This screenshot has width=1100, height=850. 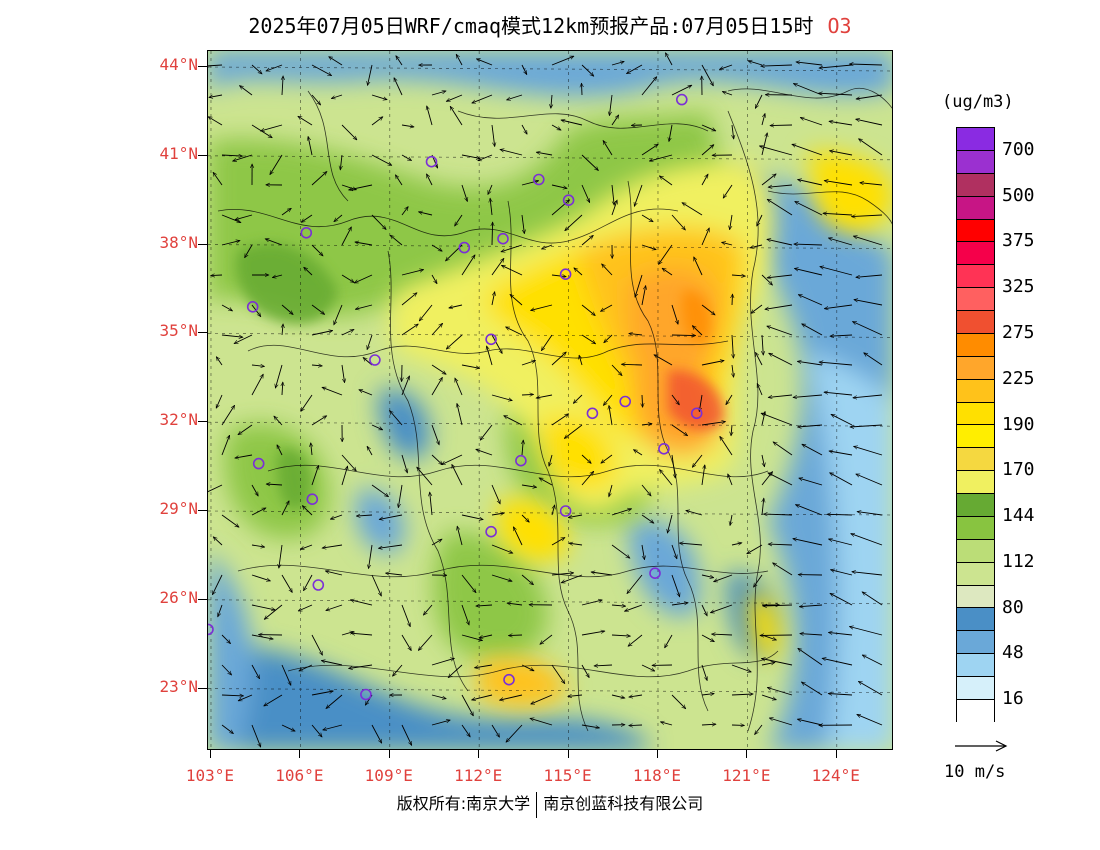 I want to click on city-marker-yinchuan, so click(x=306, y=233).